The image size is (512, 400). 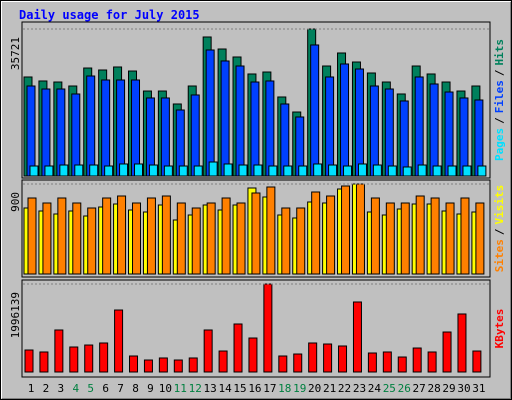 I want to click on x-tick-label: 25, so click(x=389, y=388).